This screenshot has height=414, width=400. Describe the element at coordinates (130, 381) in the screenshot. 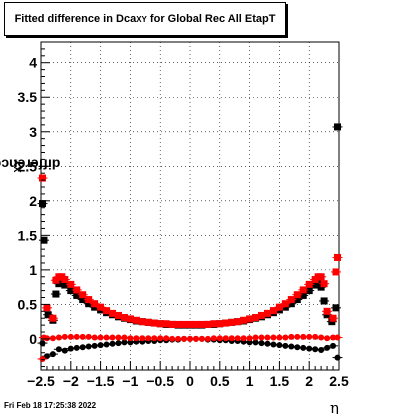

I see `x-tick-label: −1` at that location.